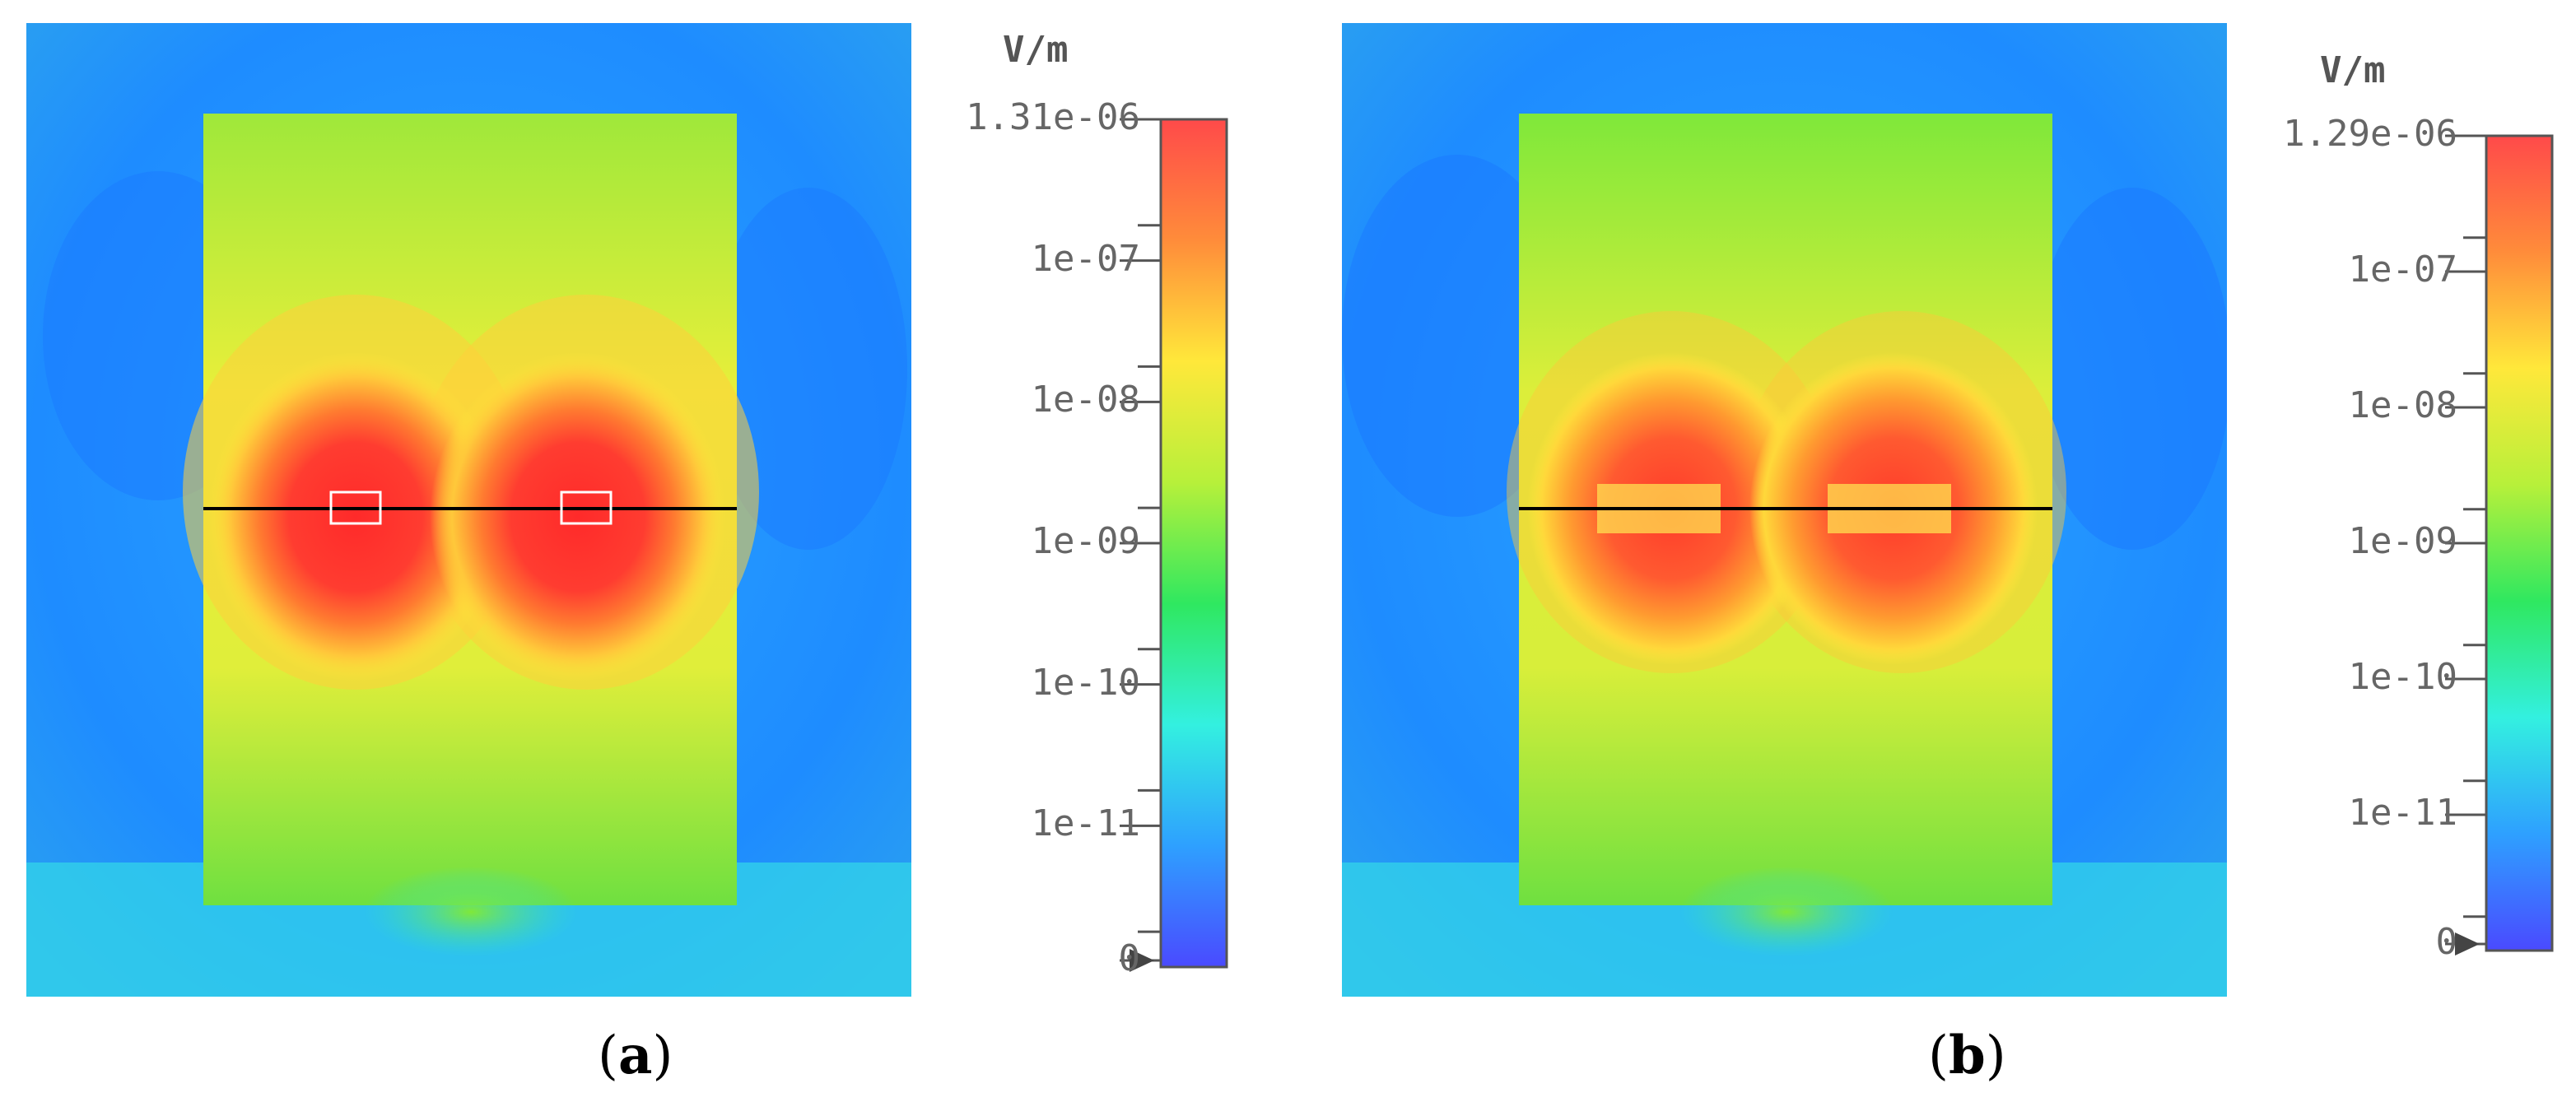  I want to click on colorbar-b, so click(2499, 545).